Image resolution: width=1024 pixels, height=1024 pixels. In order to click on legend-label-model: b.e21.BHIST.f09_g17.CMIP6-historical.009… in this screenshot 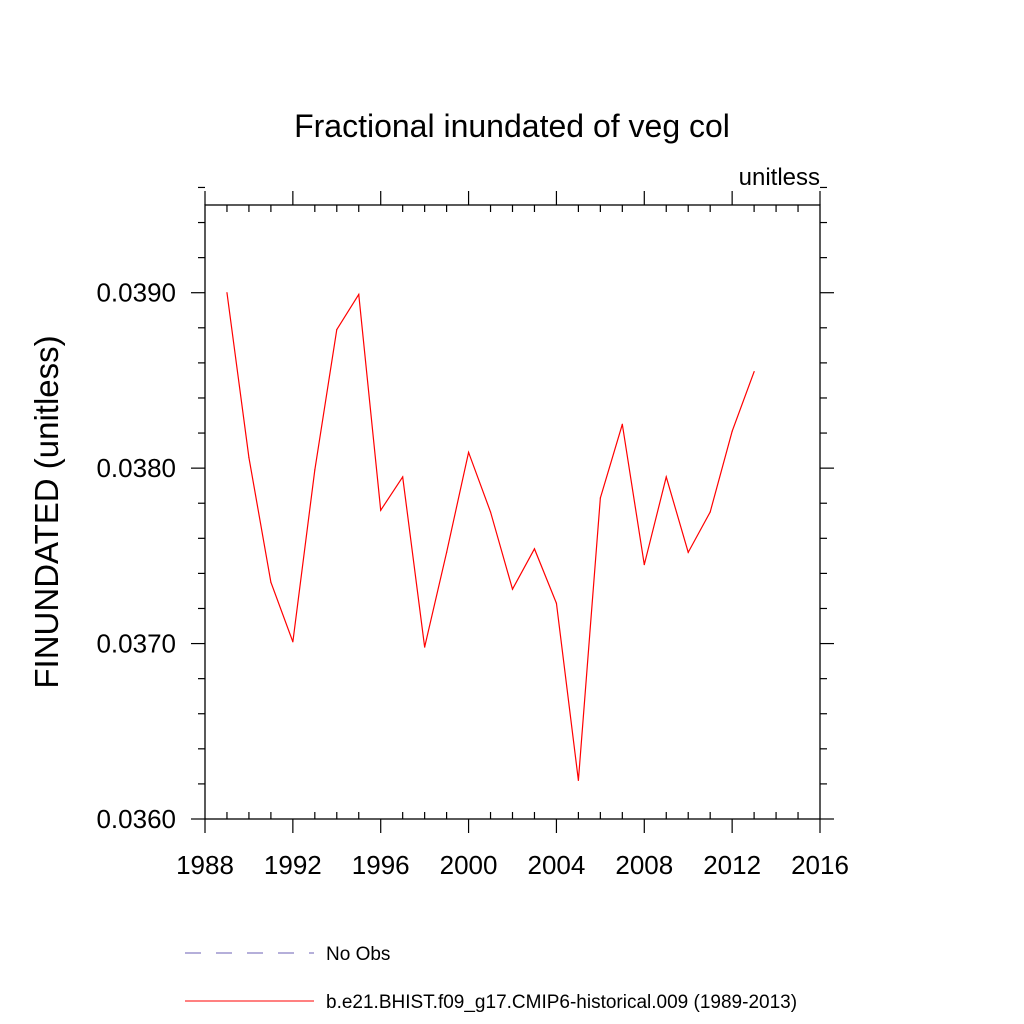, I will do `click(561, 1002)`.